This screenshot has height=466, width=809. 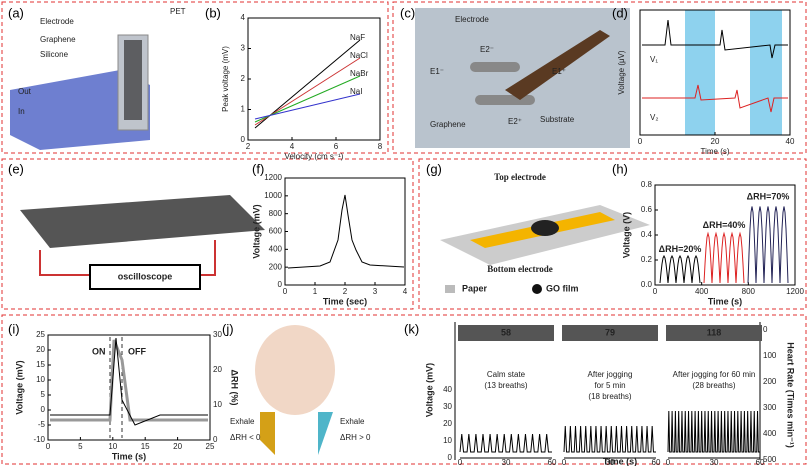 What do you see at coordinates (177, 446) in the screenshot?
I see `x-tick-label: 20` at bounding box center [177, 446].